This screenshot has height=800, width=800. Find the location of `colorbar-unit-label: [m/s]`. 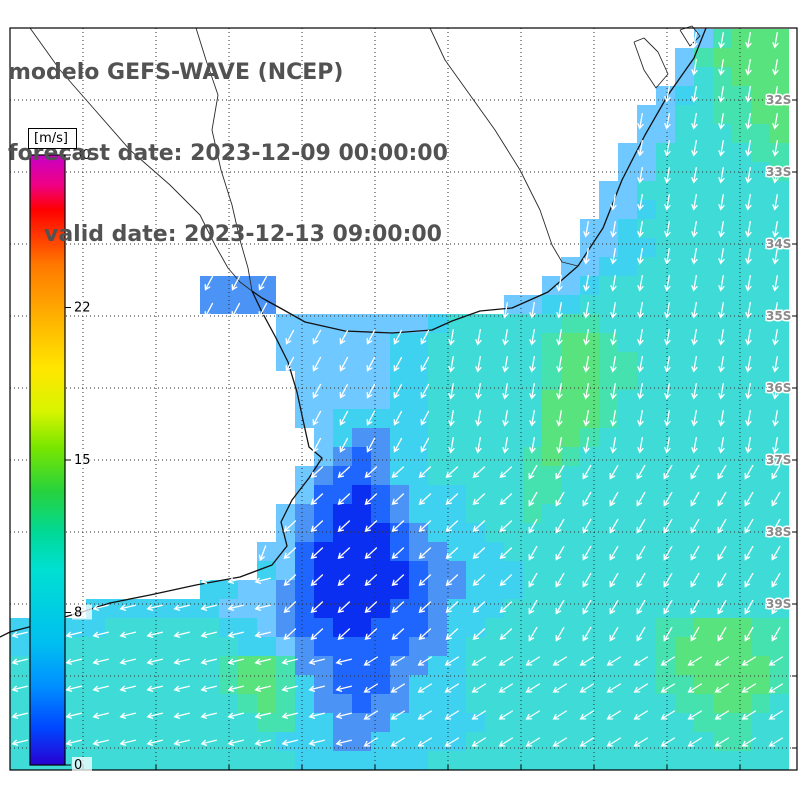

colorbar-unit-label: [m/s] is located at coordinates (52, 138).